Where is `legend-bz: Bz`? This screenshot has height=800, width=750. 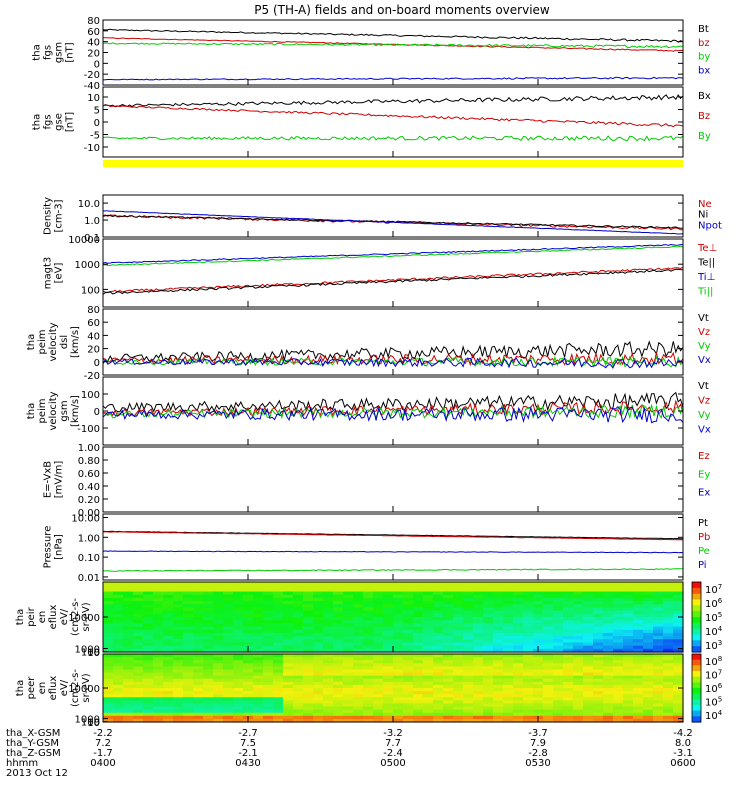
legend-bz: Bz is located at coordinates (704, 116).